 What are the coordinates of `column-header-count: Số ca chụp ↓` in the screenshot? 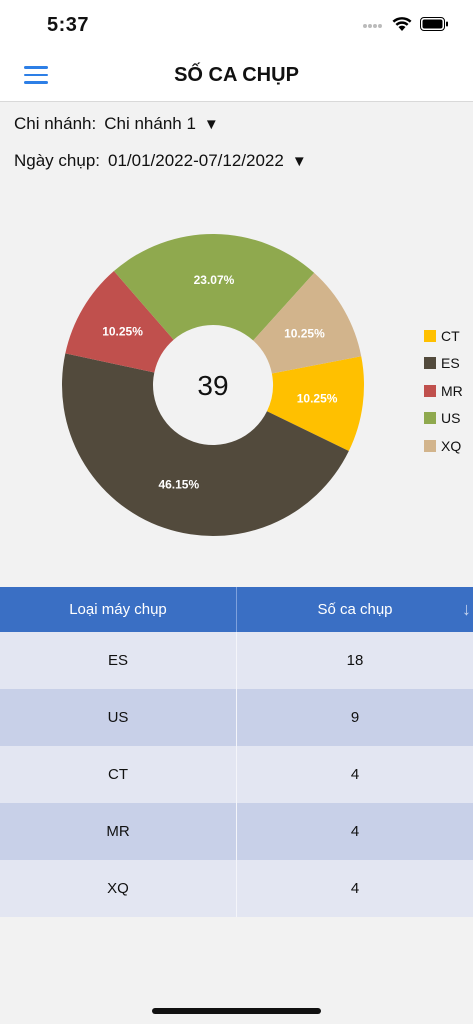 It's located at (354, 609).